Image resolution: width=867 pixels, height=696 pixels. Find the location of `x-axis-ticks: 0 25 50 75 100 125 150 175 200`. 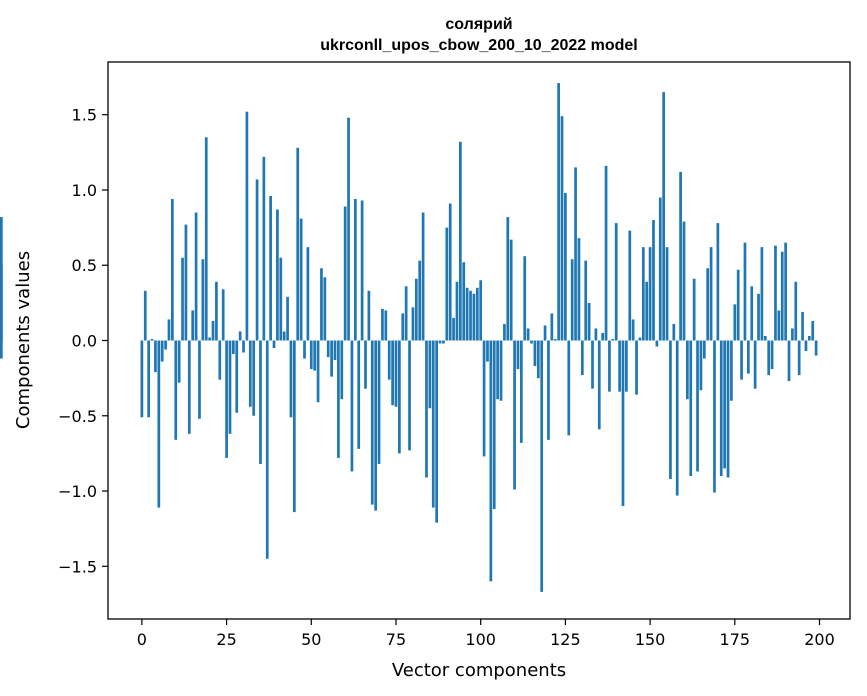

x-axis-ticks: 0 25 50 75 100 125 150 175 200 is located at coordinates (486, 634).